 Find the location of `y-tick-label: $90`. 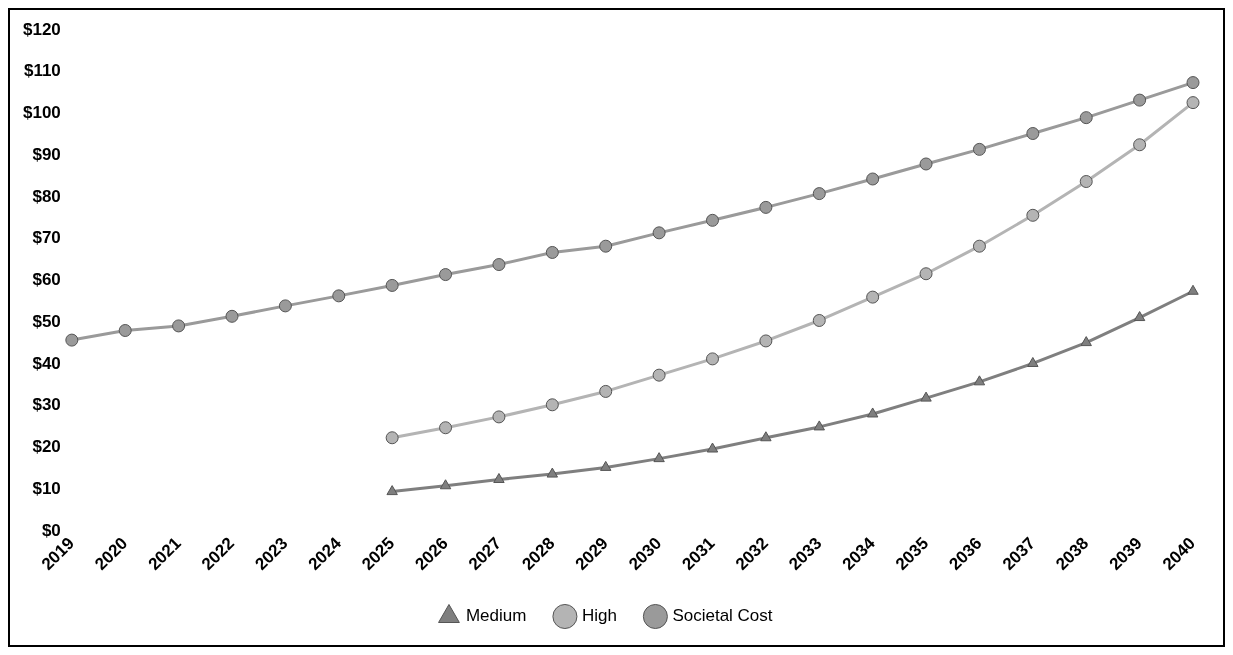

y-tick-label: $90 is located at coordinates (46, 154).